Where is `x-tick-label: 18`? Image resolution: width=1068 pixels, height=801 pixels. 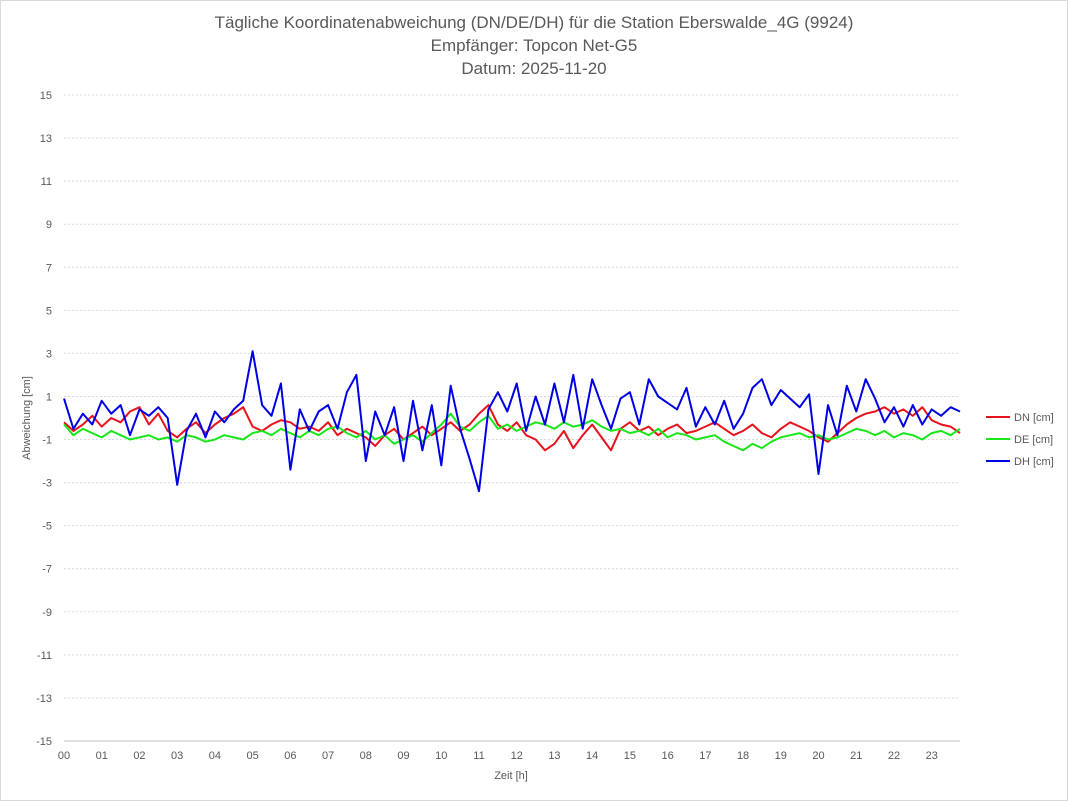
x-tick-label: 18 is located at coordinates (743, 756).